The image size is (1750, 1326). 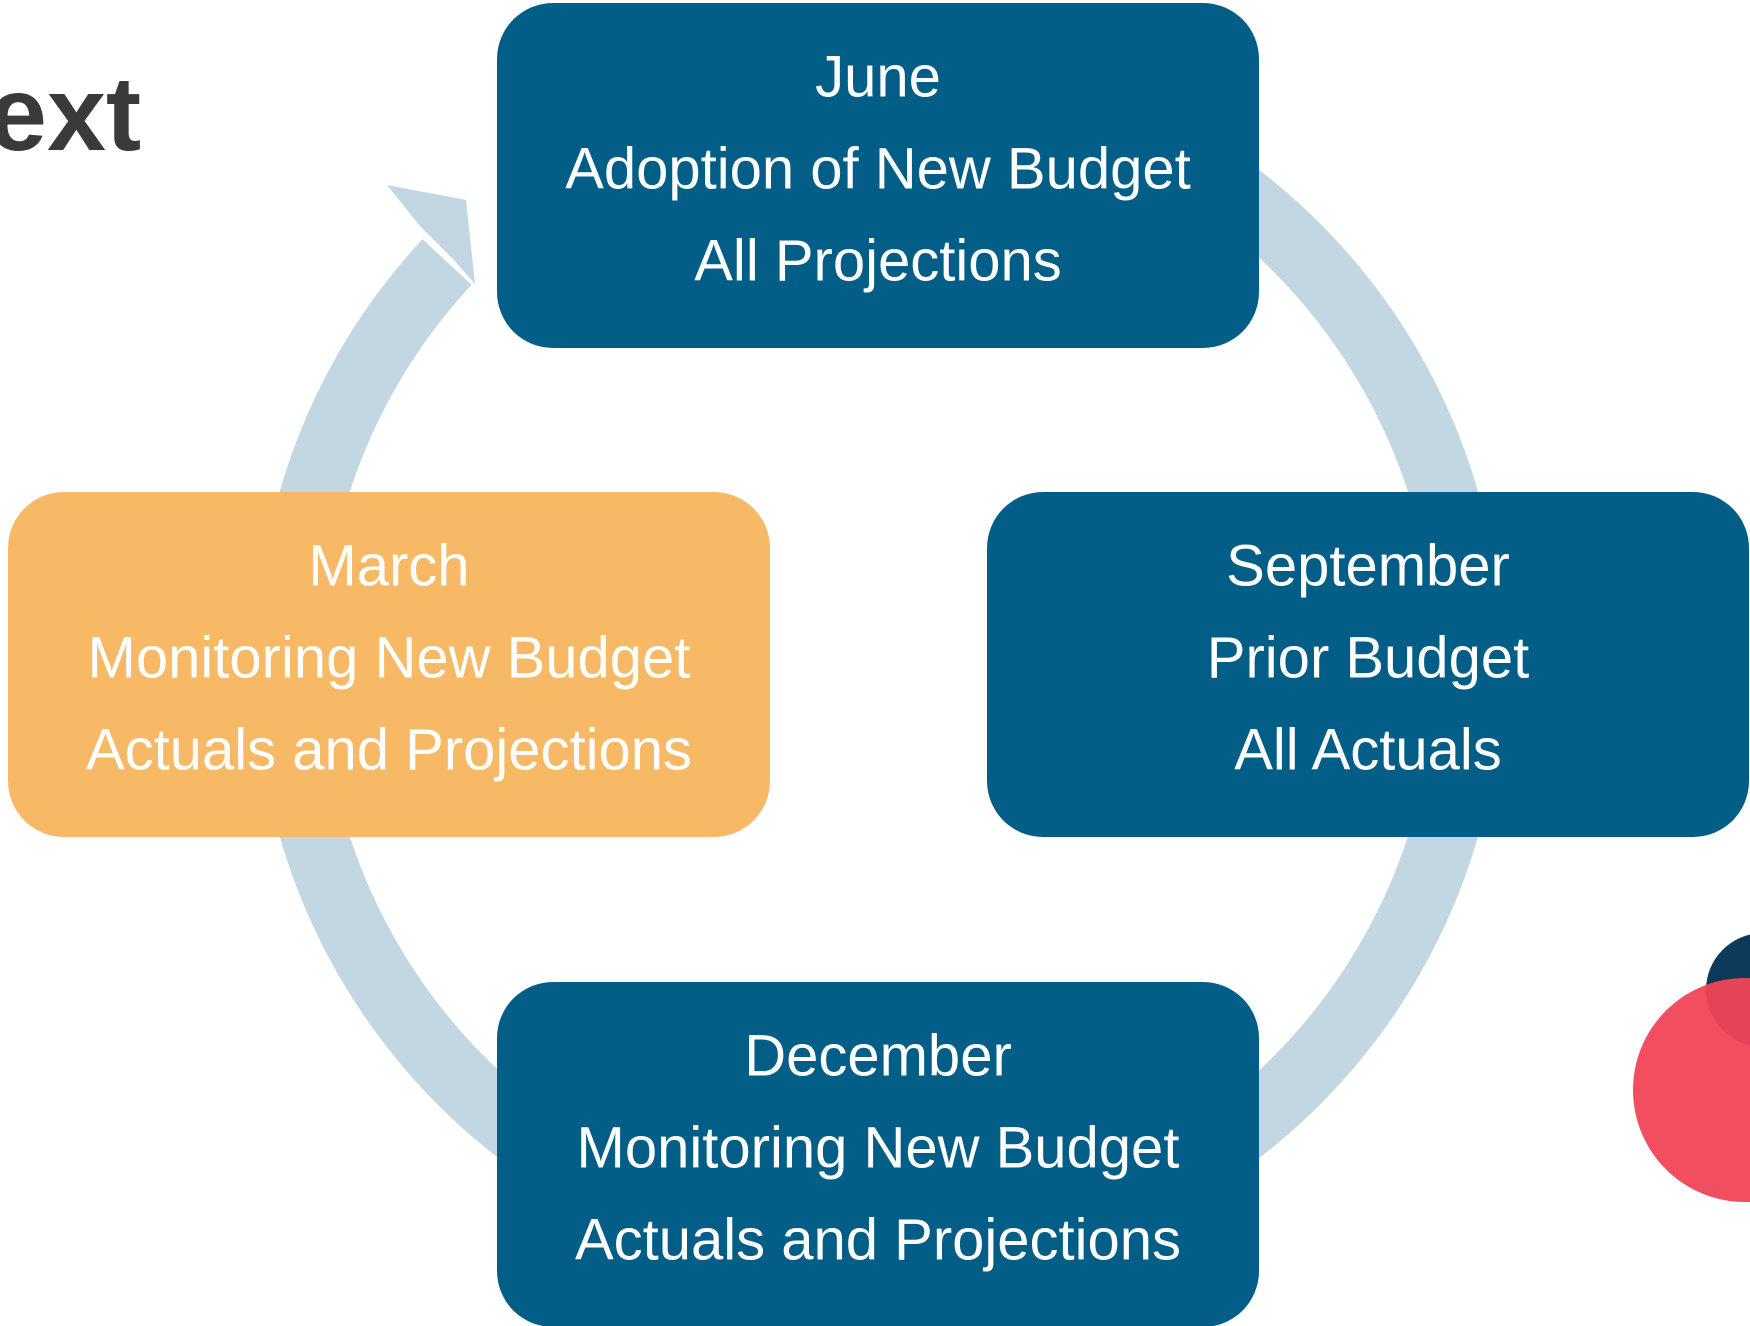 What do you see at coordinates (878, 168) in the screenshot?
I see `node-line: Adoption of New Budget` at bounding box center [878, 168].